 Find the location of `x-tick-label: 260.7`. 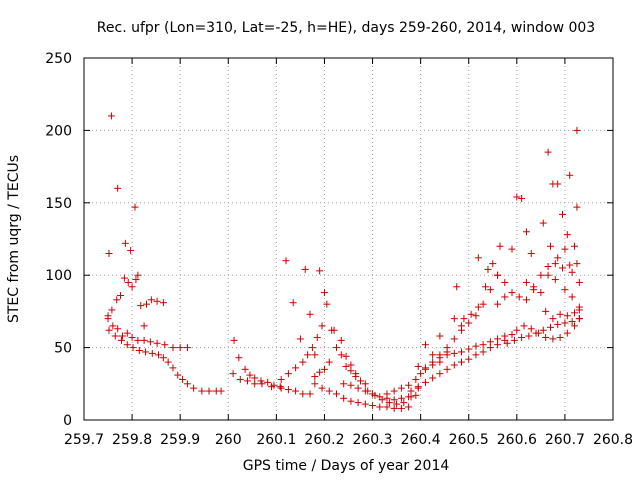

x-tick-label: 260.7 is located at coordinates (565, 440).